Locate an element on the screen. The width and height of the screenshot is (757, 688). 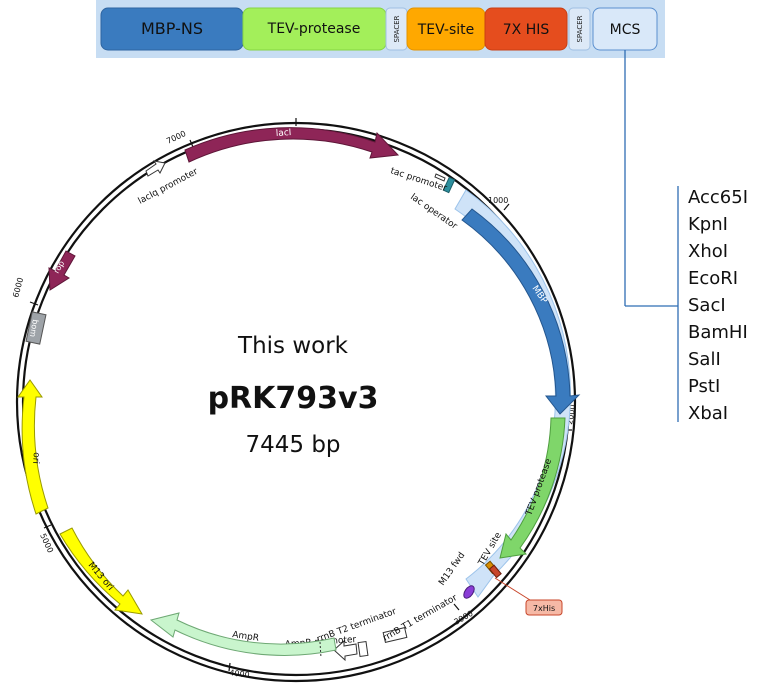
label-bom: bom is located at coordinates (34, 328).